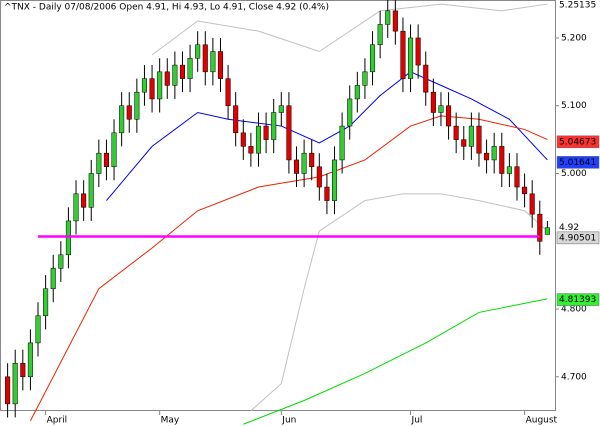 This screenshot has height=426, width=600. Describe the element at coordinates (417, 421) in the screenshot. I see `x-tick-label: Jul` at that location.